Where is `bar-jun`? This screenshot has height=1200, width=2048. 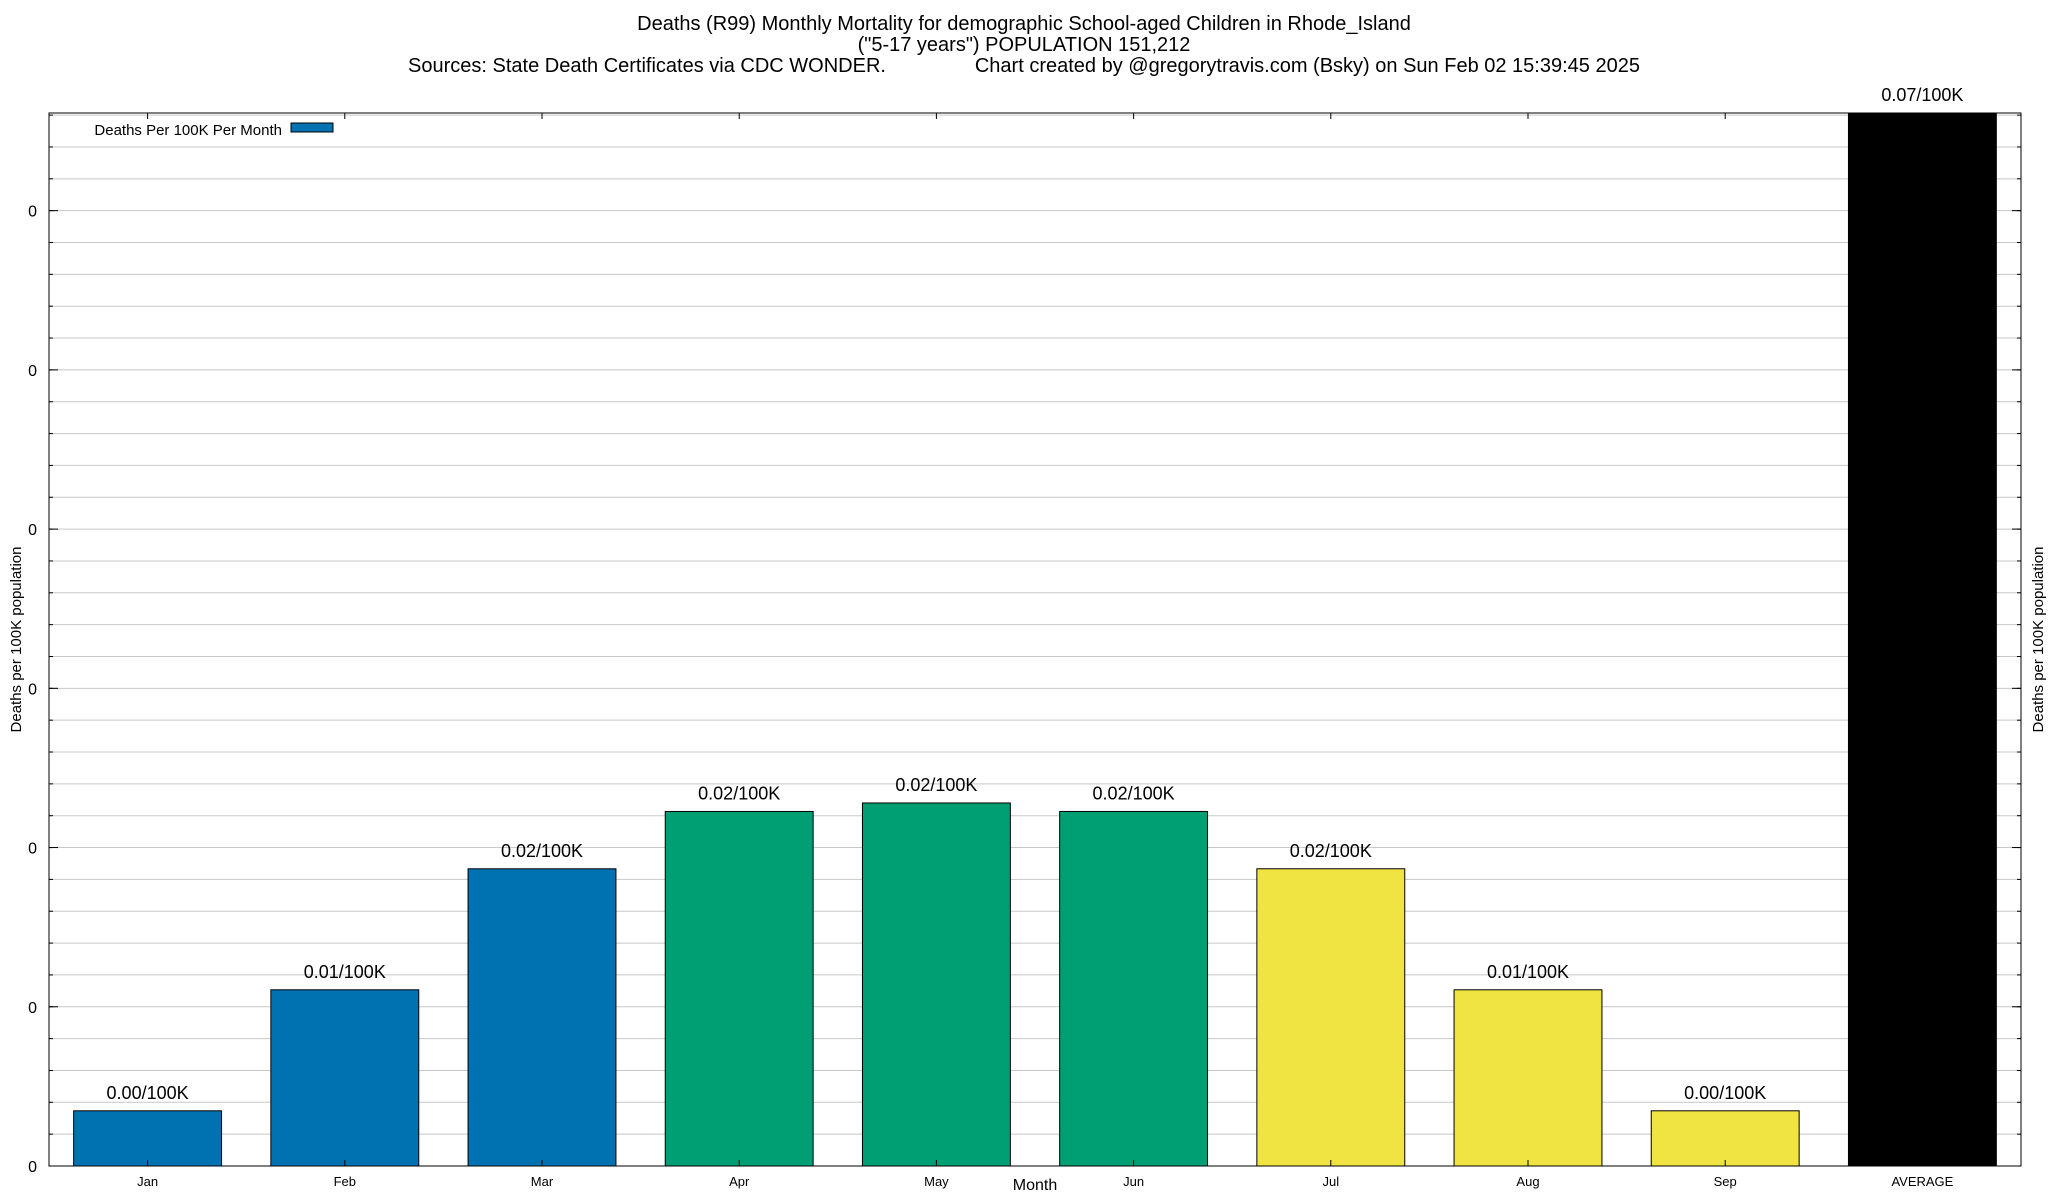
bar-jun is located at coordinates (1134, 988).